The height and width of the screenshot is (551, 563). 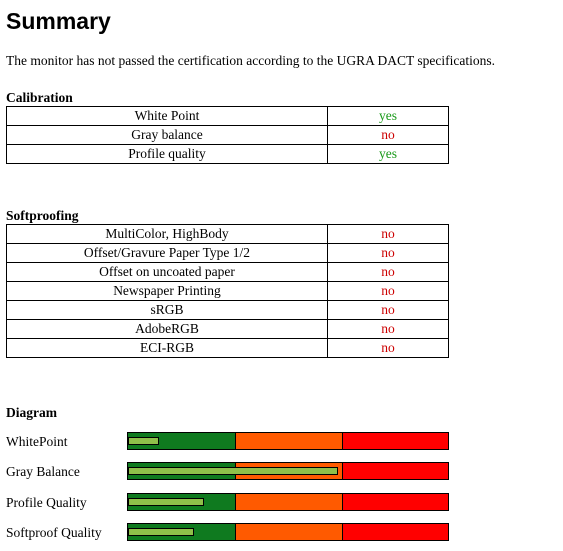 What do you see at coordinates (167, 253) in the screenshot?
I see `softproofing-label: Offset/Gravure Paper Type 1/2` at bounding box center [167, 253].